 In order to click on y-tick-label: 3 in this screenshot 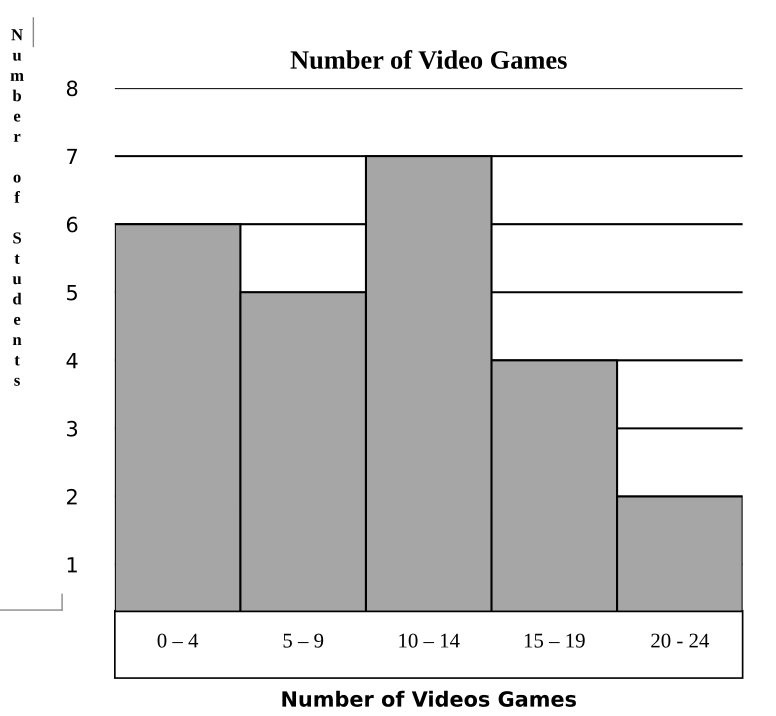, I will do `click(72, 428)`.